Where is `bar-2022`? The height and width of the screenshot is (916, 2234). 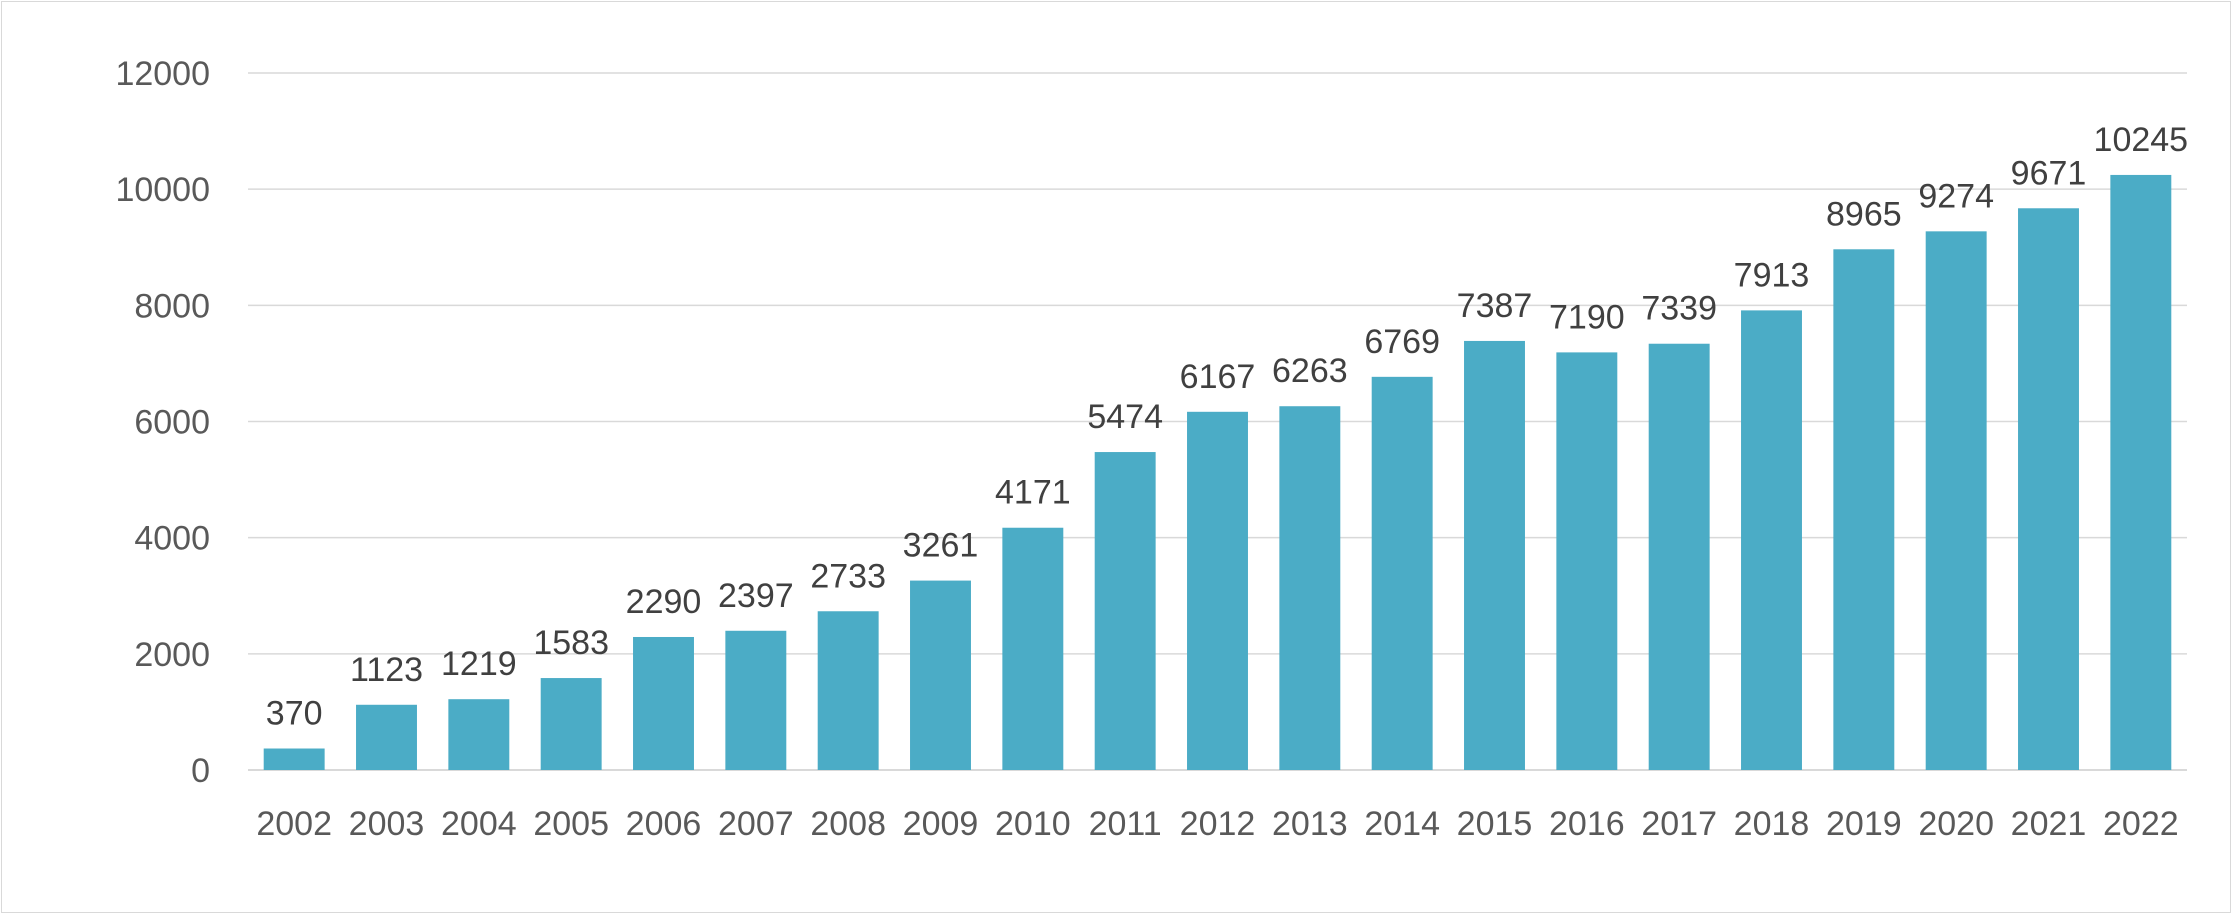
bar-2022 is located at coordinates (2141, 472).